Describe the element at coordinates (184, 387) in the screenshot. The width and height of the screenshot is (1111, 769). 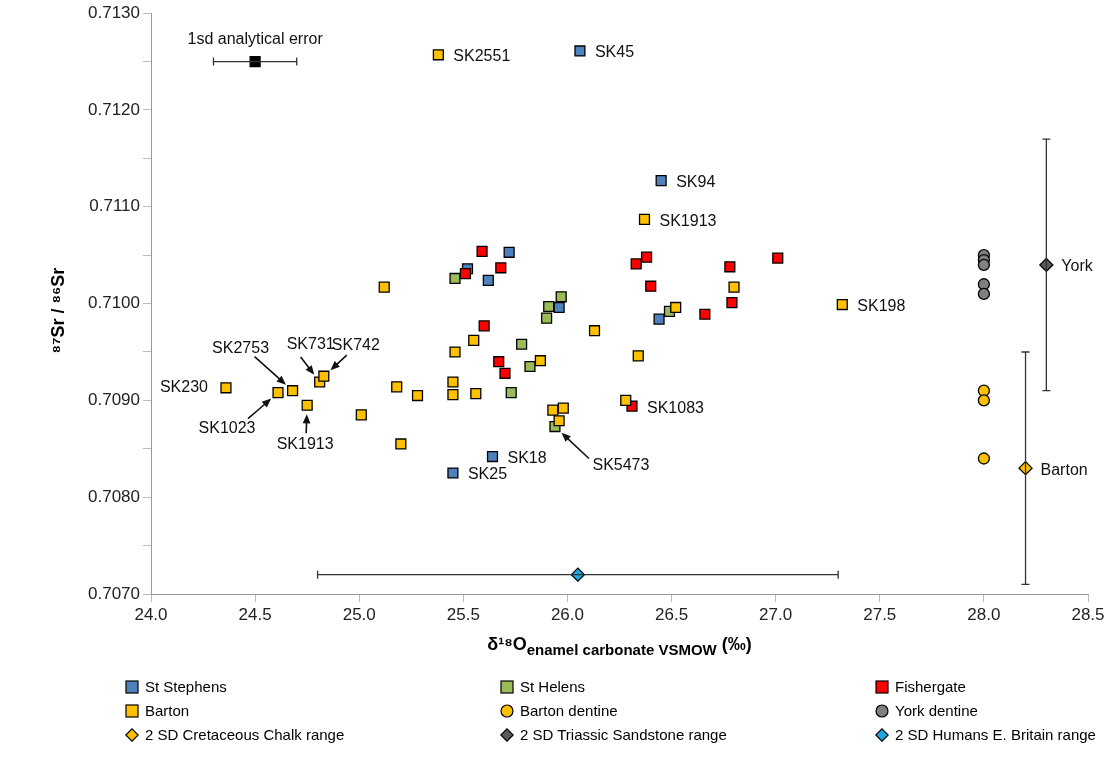
I see `annotation: SK230` at that location.